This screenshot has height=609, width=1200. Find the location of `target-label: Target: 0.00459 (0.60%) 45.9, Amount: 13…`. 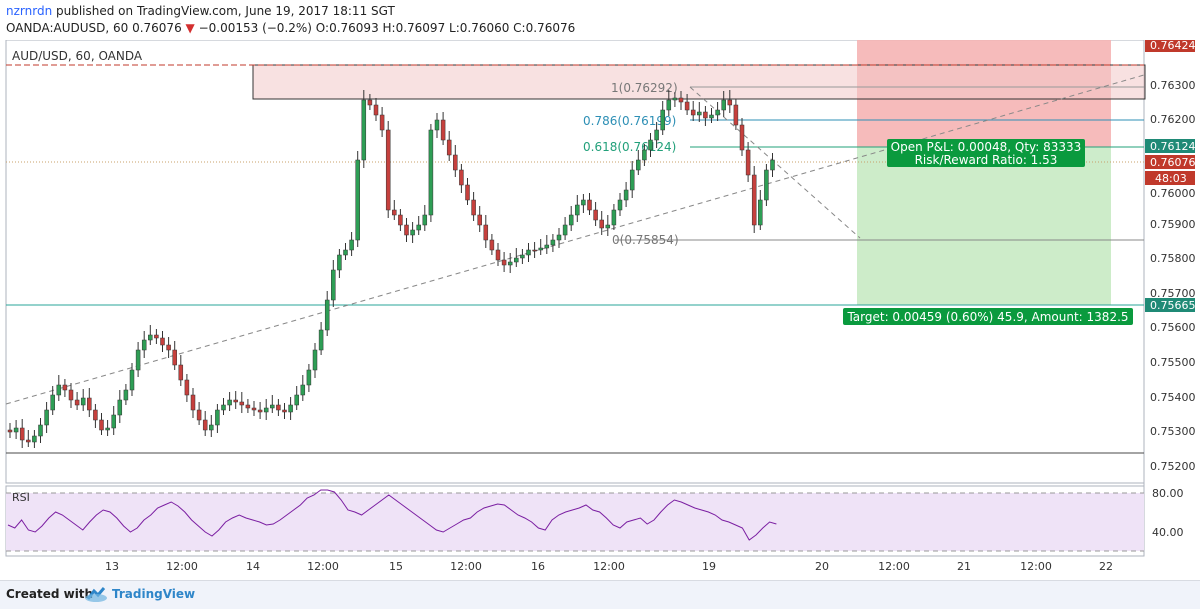

target-label: Target: 0.00459 (0.60%) 45.9, Amount: 13… is located at coordinates (988, 316).